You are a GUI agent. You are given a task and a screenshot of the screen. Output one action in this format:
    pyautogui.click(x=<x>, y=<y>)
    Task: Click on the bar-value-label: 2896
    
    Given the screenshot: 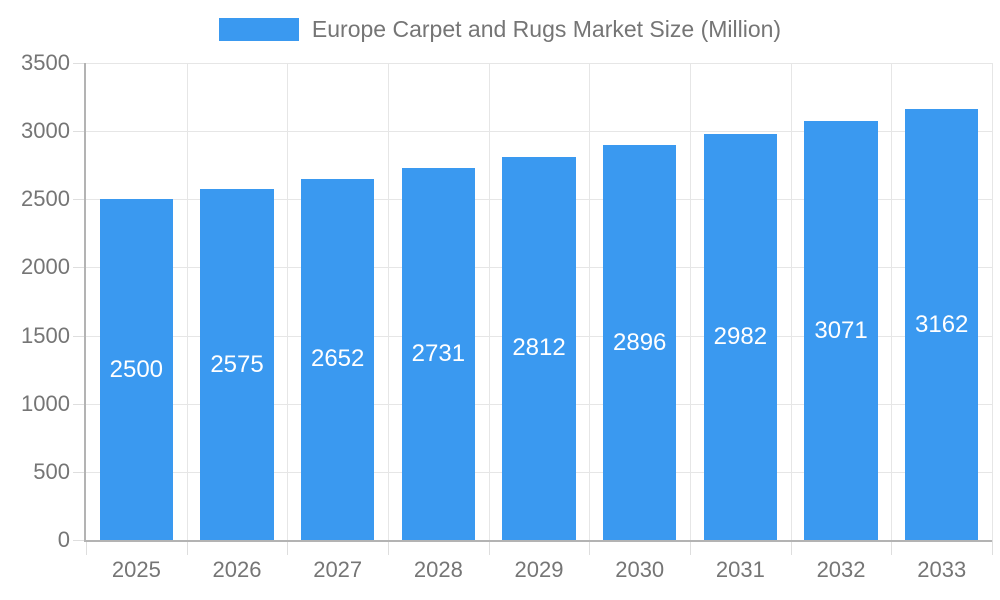 What is the action you would take?
    pyautogui.click(x=640, y=342)
    